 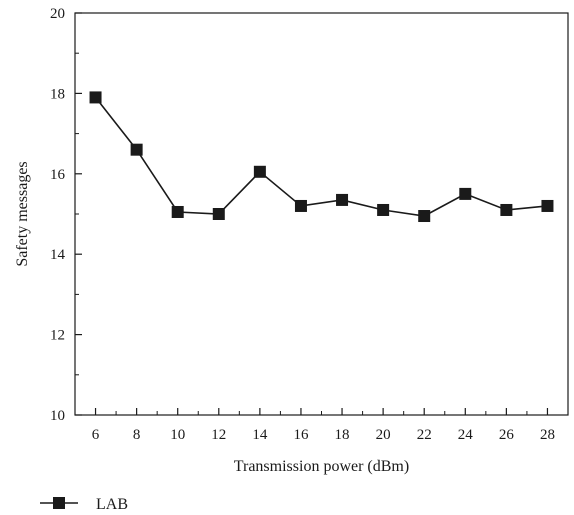 What do you see at coordinates (137, 435) in the screenshot?
I see `x-tick-label: 8` at bounding box center [137, 435].